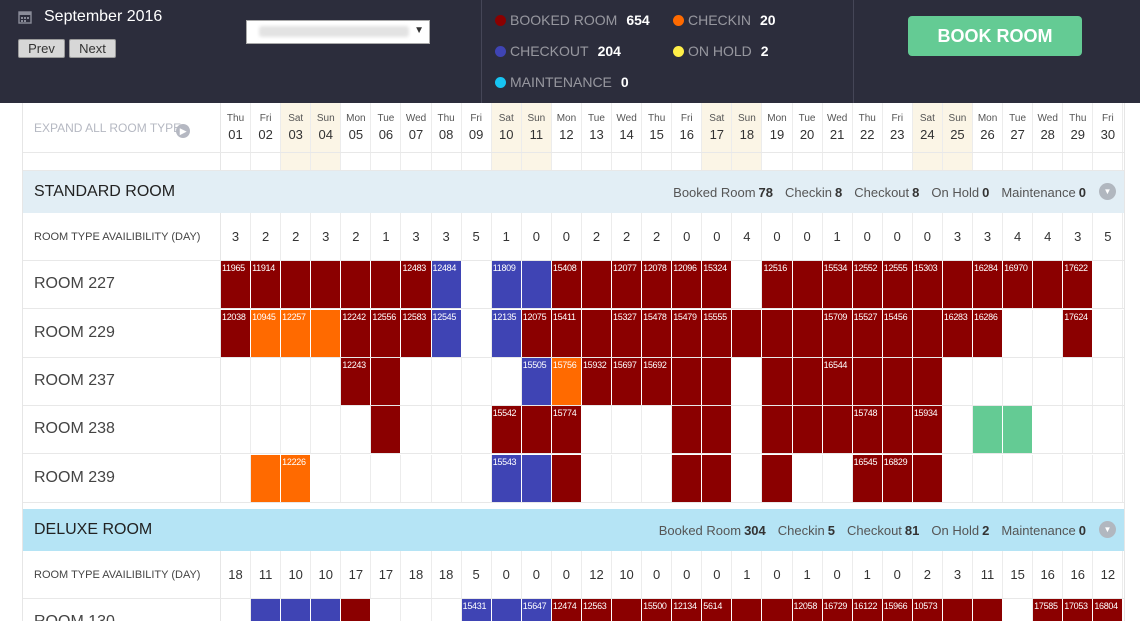  What do you see at coordinates (657, 284) in the screenshot?
I see `booking-cell-booked: 12078` at bounding box center [657, 284].